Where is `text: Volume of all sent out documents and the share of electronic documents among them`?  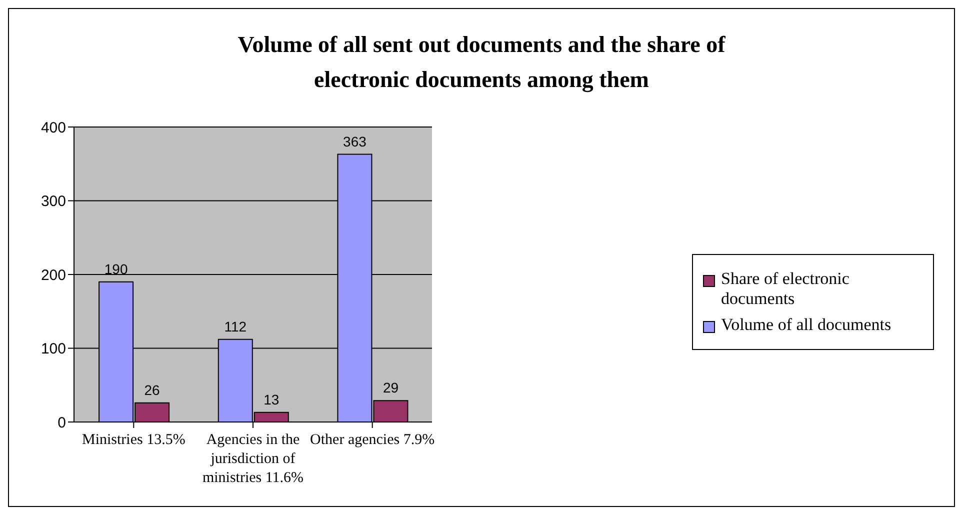 text: Volume of all sent out documents and the share of electronic documents among them is located at coordinates (481, 62).